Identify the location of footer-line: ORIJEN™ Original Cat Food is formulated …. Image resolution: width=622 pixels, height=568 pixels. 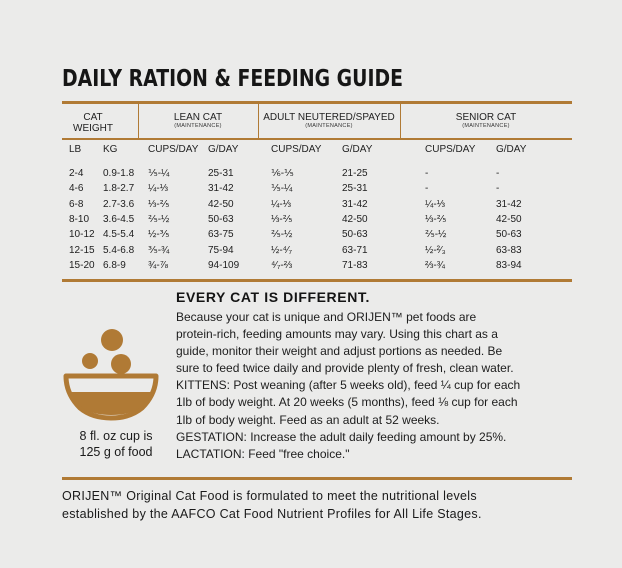
(269, 496).